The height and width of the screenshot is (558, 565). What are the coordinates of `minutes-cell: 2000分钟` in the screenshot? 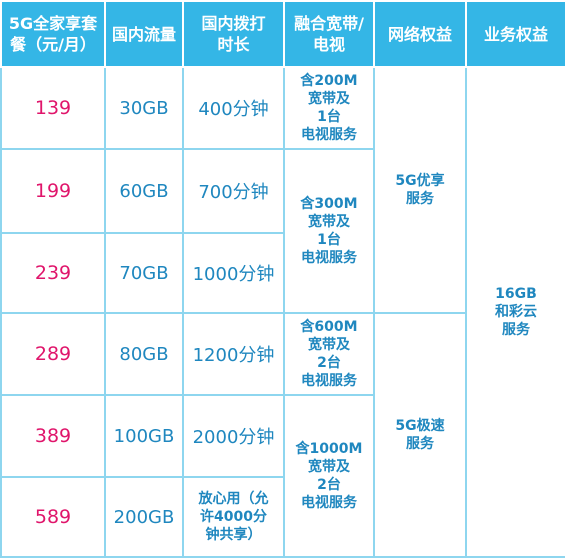 It's located at (233, 436).